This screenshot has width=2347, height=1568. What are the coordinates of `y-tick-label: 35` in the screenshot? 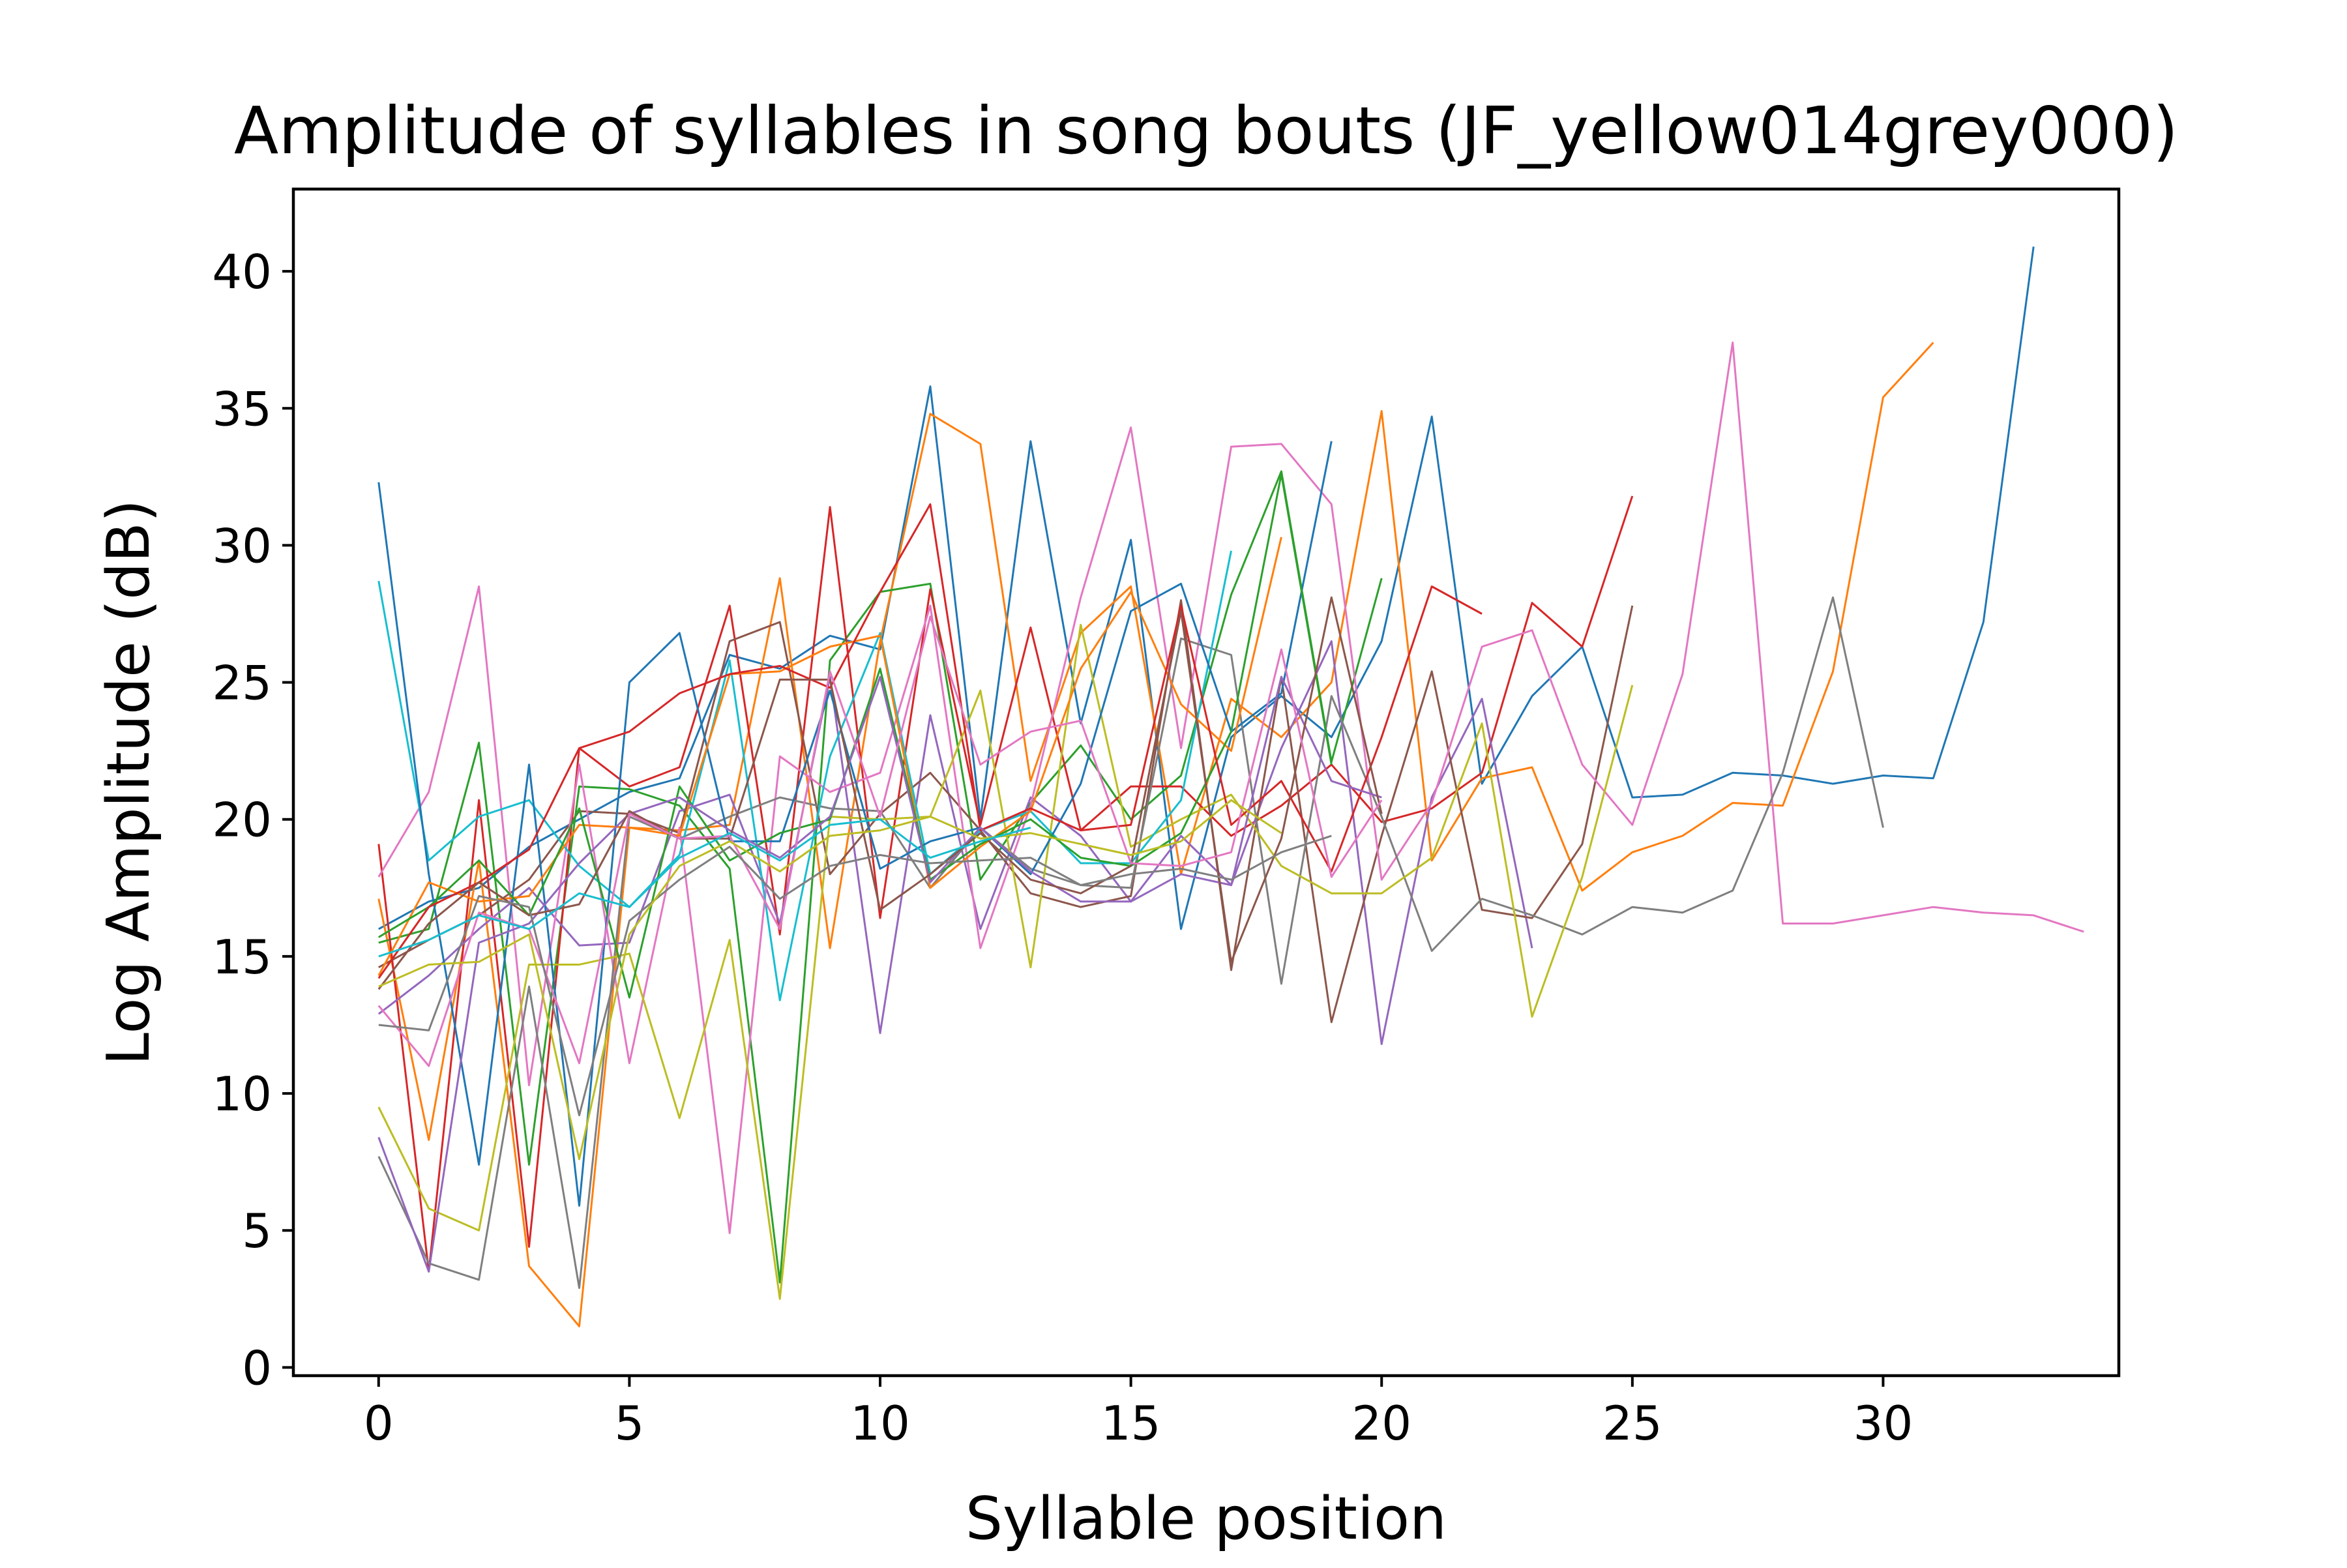 It's located at (242, 408).